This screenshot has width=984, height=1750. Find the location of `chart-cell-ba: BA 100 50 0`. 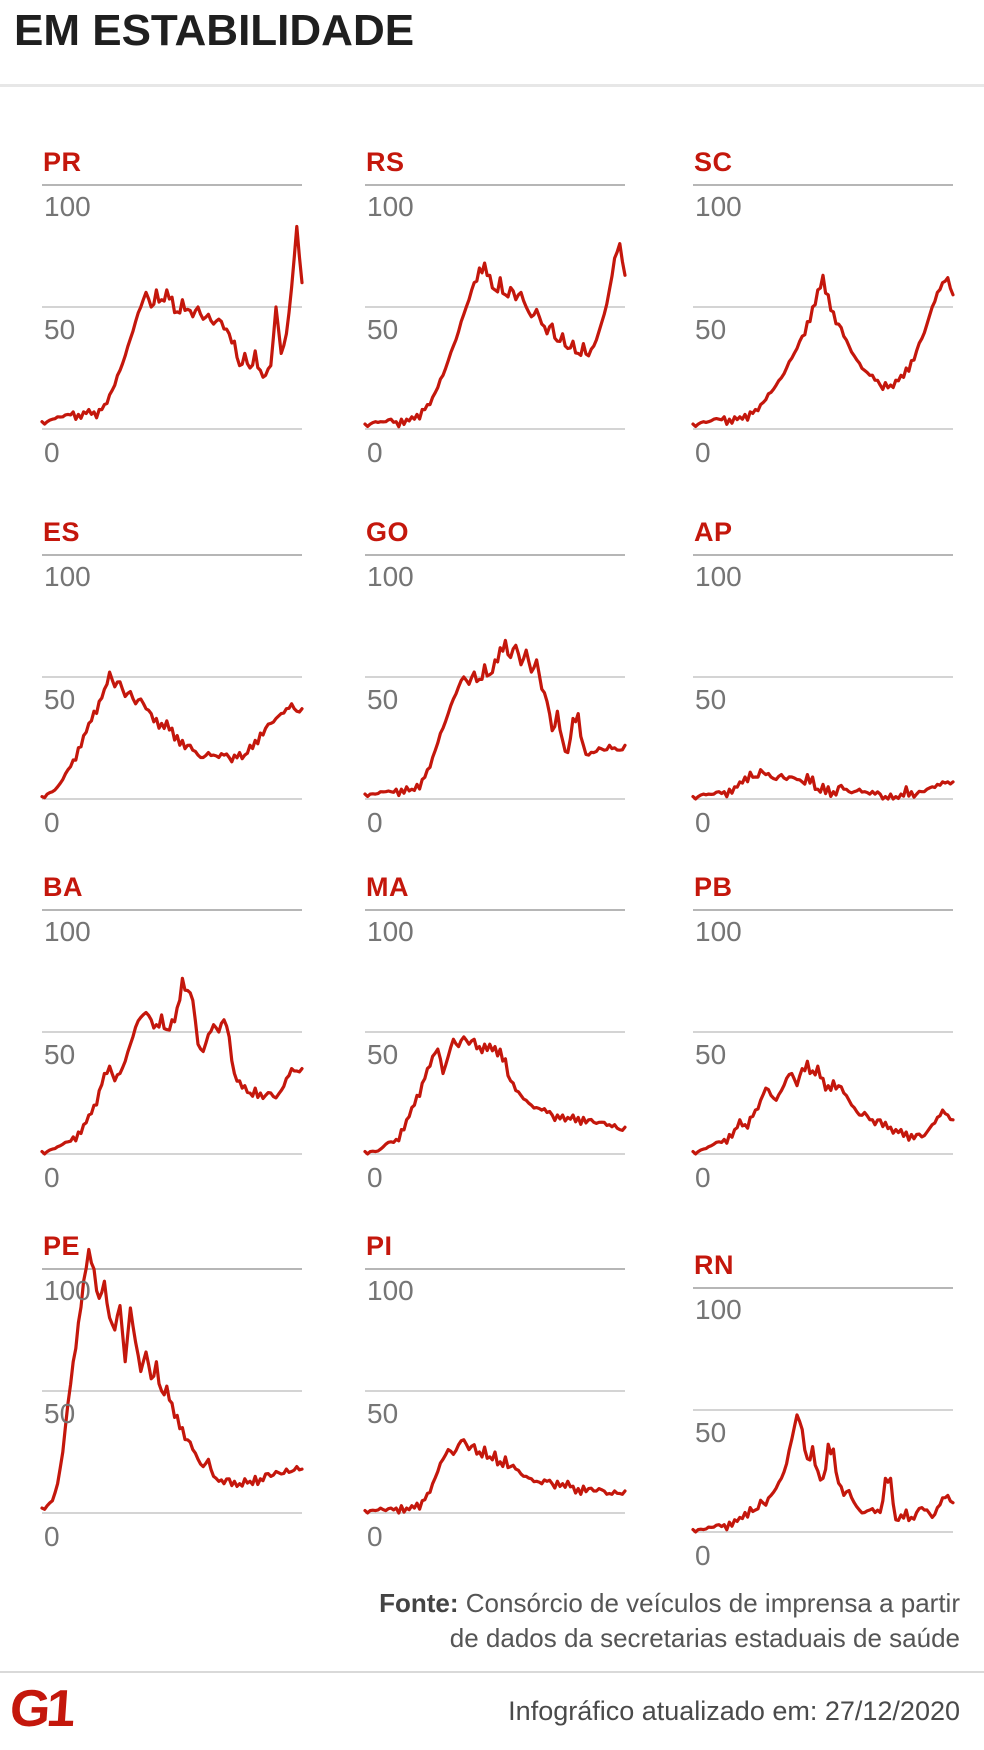

chart-cell-ba: BA 100 50 0 is located at coordinates (172, 1021).